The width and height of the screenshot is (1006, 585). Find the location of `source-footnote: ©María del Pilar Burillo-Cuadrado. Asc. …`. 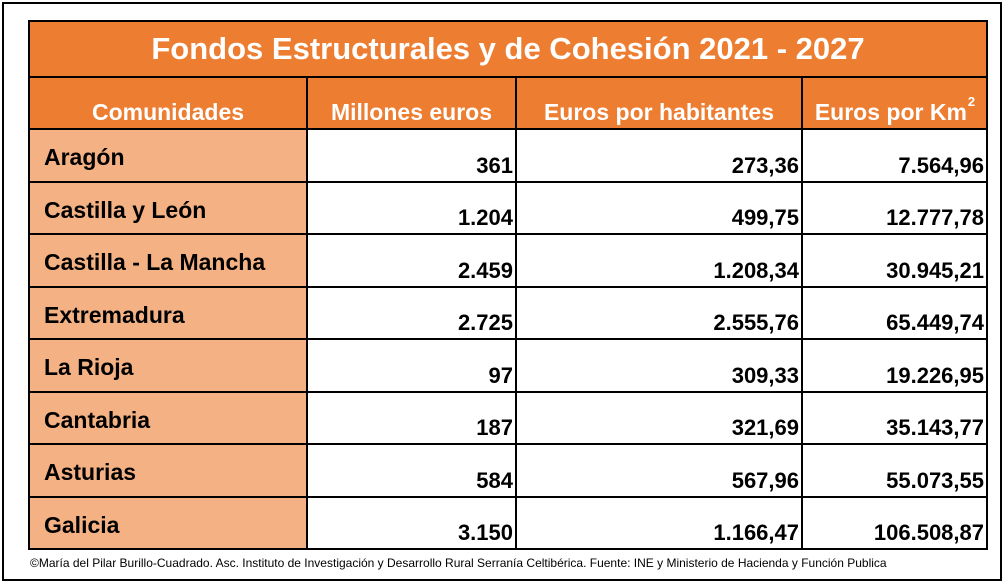

source-footnote: ©María del Pilar Burillo-Cuadrado. Asc. … is located at coordinates (458, 563).